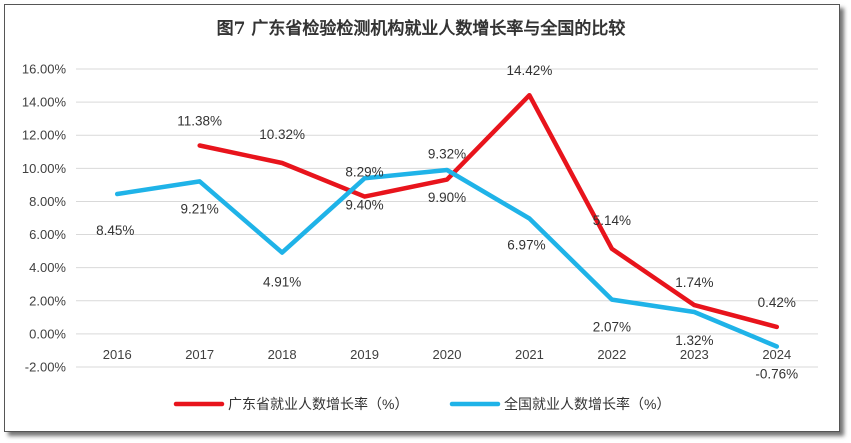 The image size is (851, 443). Describe the element at coordinates (44, 69) in the screenshot. I see `y-tick-label: 16.00%` at that location.